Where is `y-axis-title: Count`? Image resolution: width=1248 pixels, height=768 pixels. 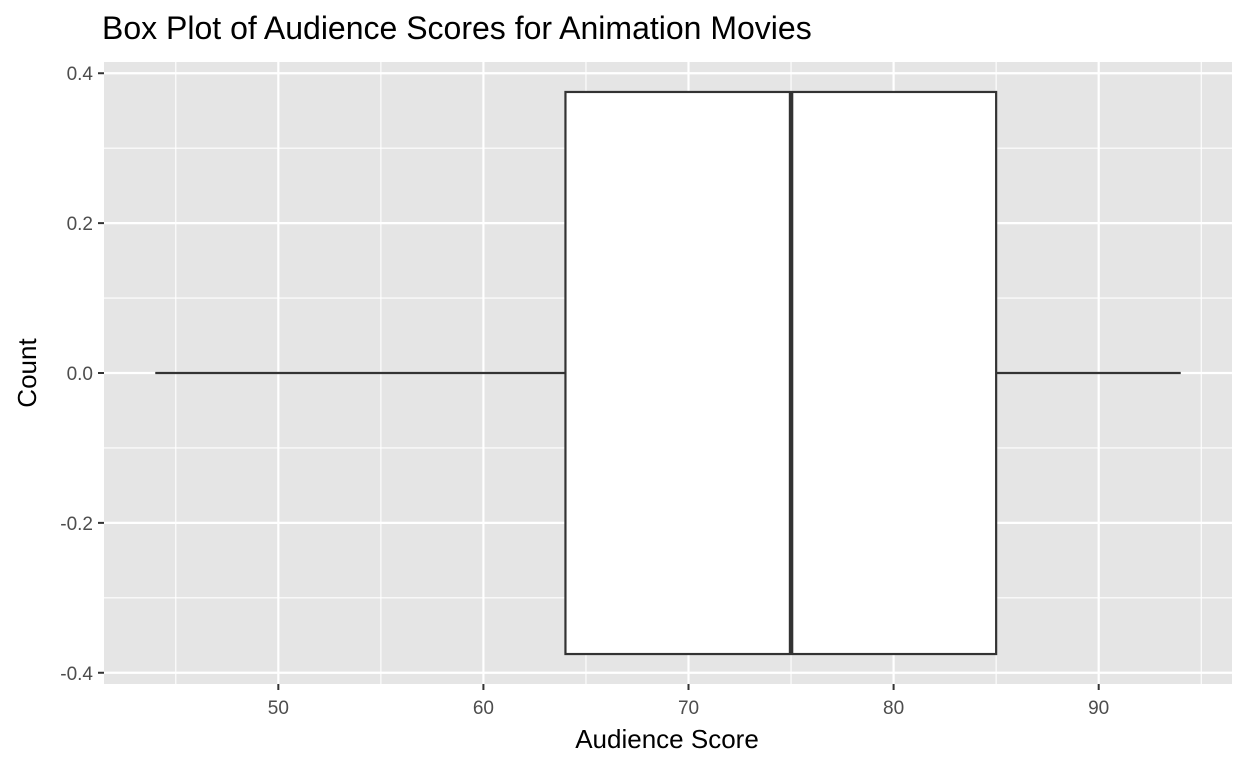 y-axis-title: Count is located at coordinates (27, 373).